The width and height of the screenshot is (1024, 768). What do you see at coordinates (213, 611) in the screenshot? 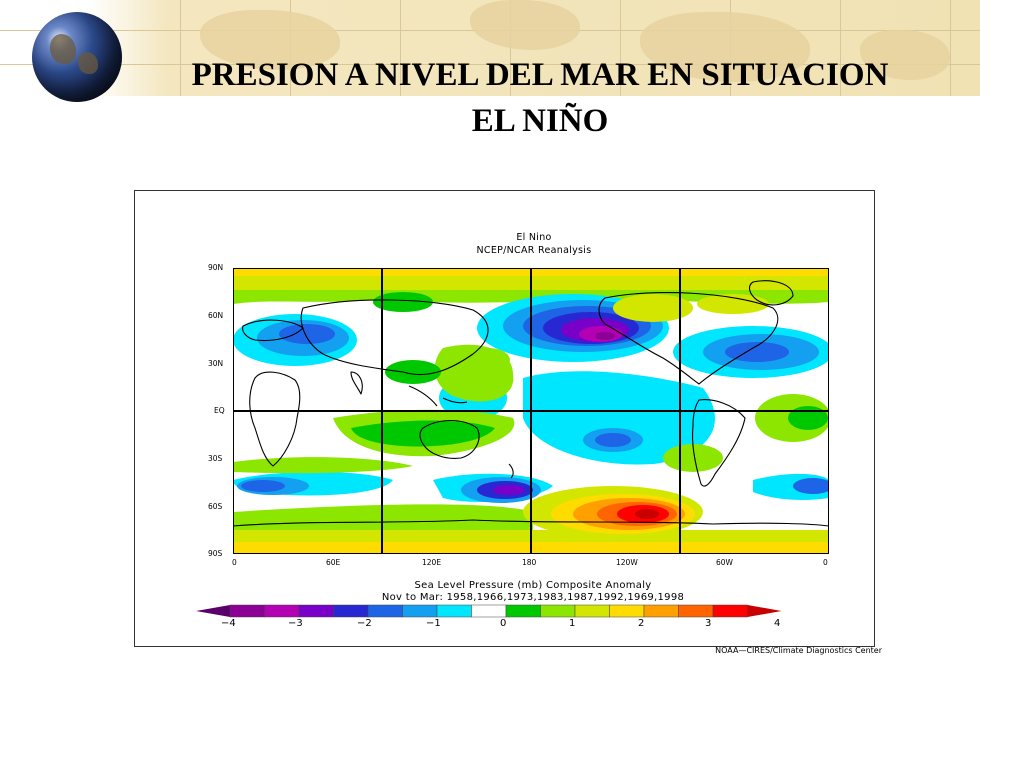
I see `legend-arrow-min` at bounding box center [213, 611].